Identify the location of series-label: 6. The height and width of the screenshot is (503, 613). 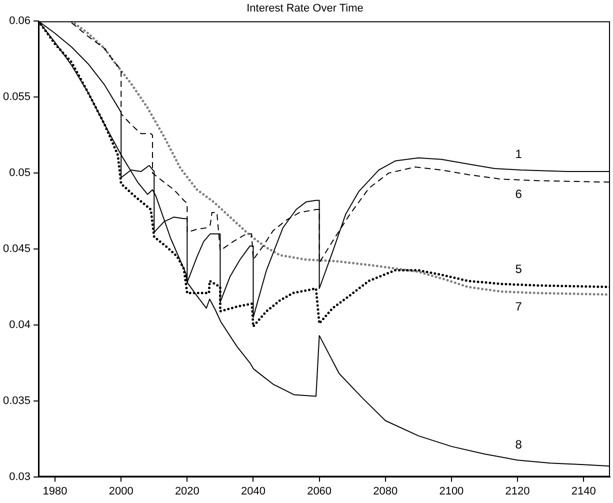
(518, 194).